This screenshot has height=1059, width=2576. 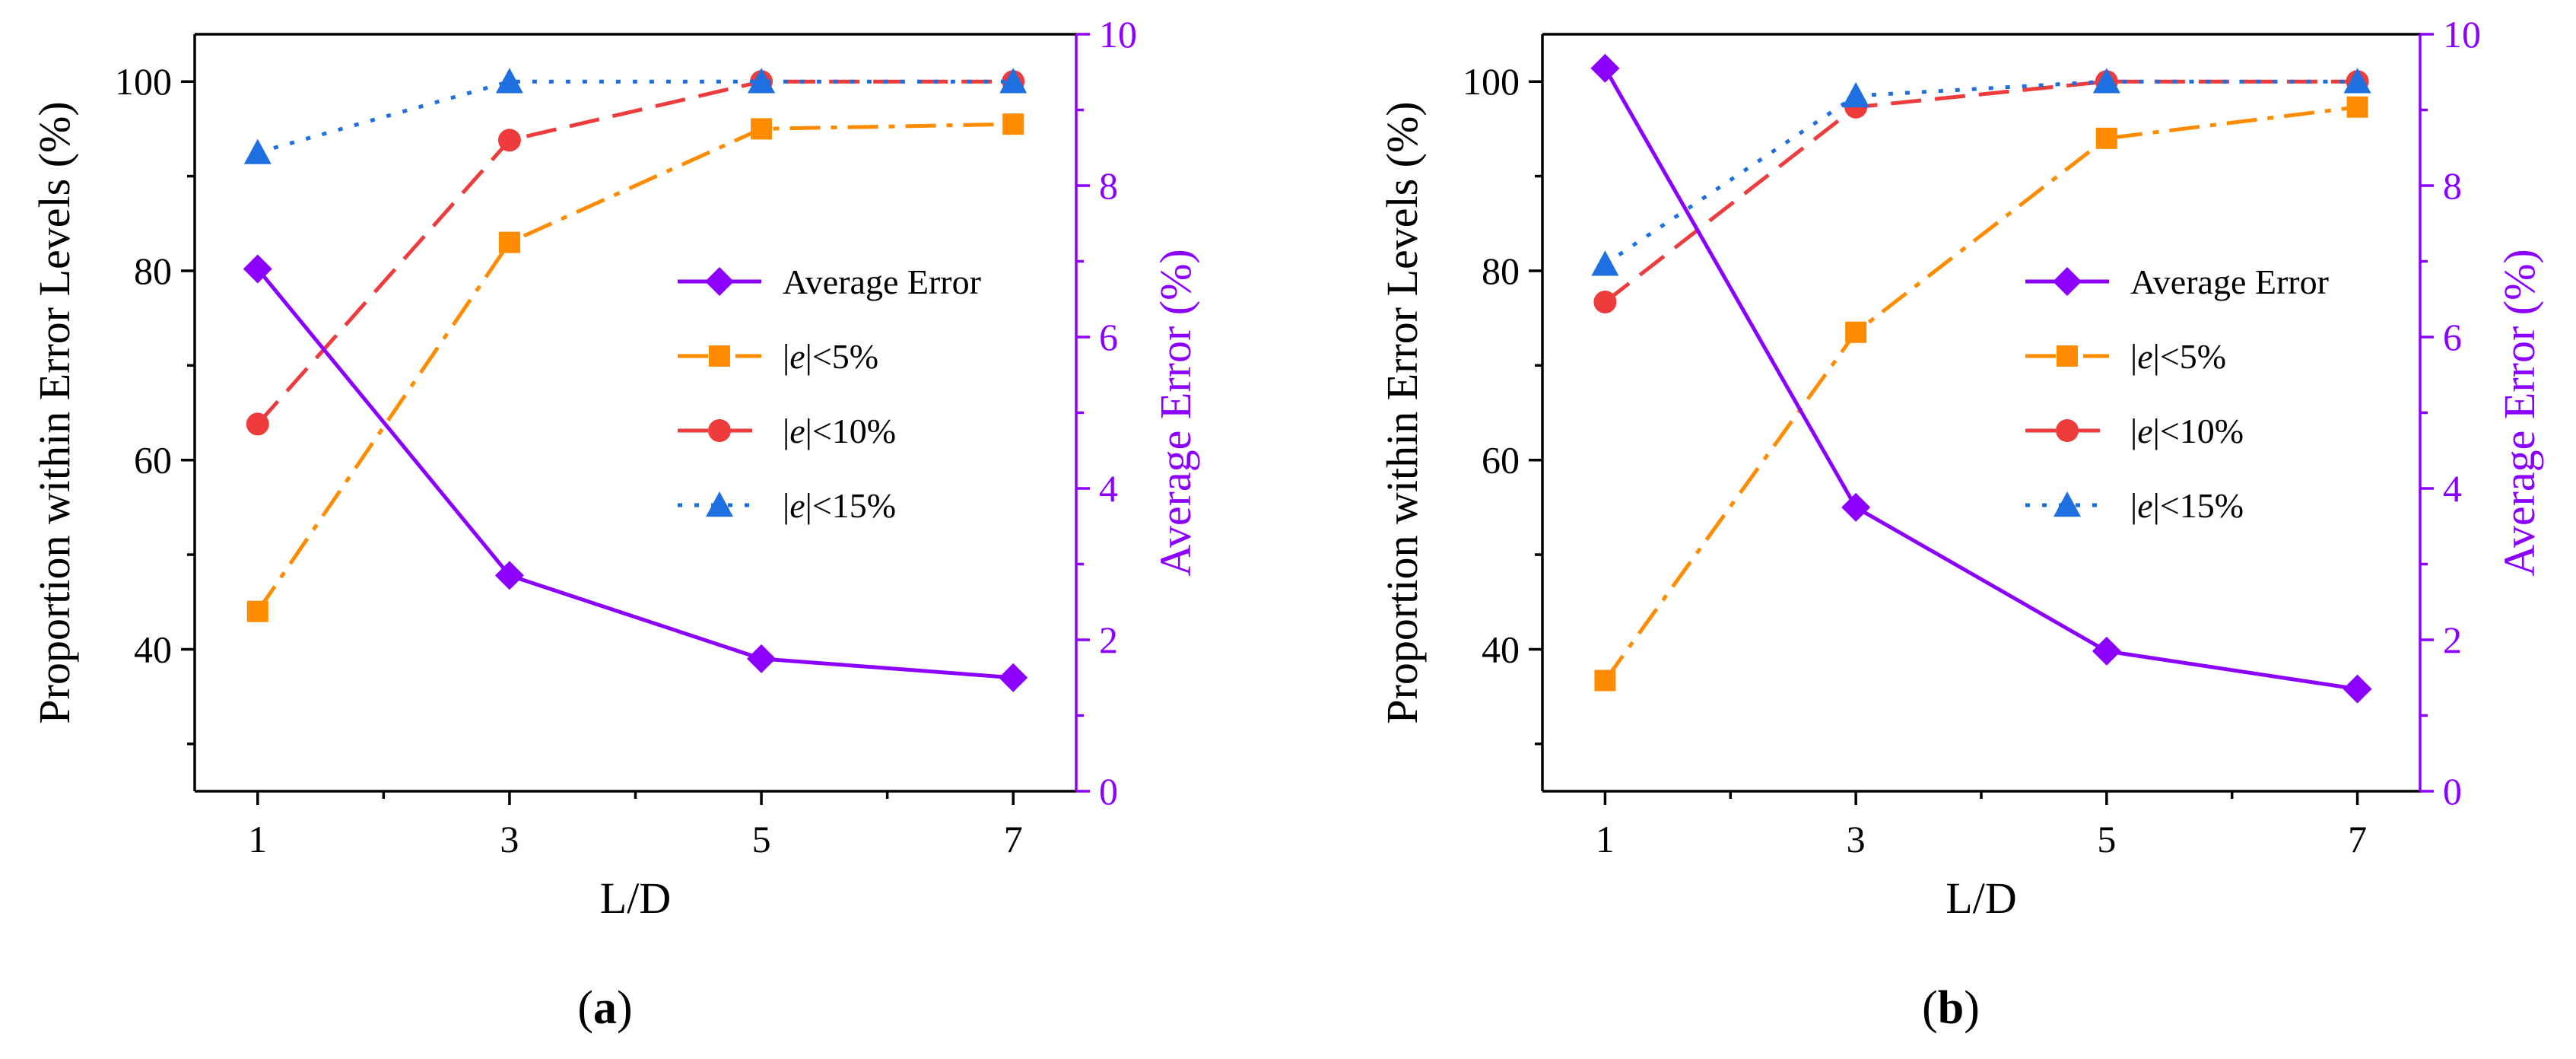 I want to click on panel-label: (b), so click(x=1951, y=1008).